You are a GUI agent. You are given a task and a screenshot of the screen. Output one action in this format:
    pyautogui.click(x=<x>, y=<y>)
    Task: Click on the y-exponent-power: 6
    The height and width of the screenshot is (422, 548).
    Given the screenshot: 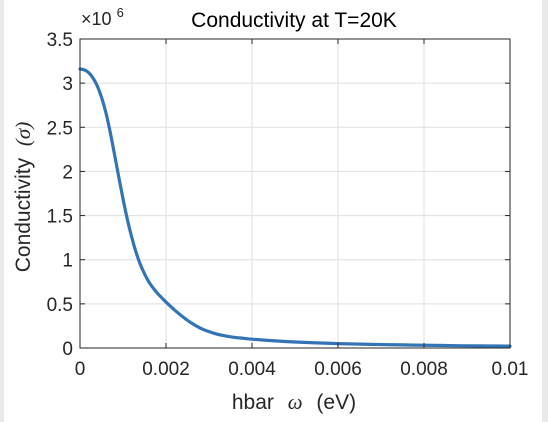 What is the action you would take?
    pyautogui.click(x=120, y=12)
    